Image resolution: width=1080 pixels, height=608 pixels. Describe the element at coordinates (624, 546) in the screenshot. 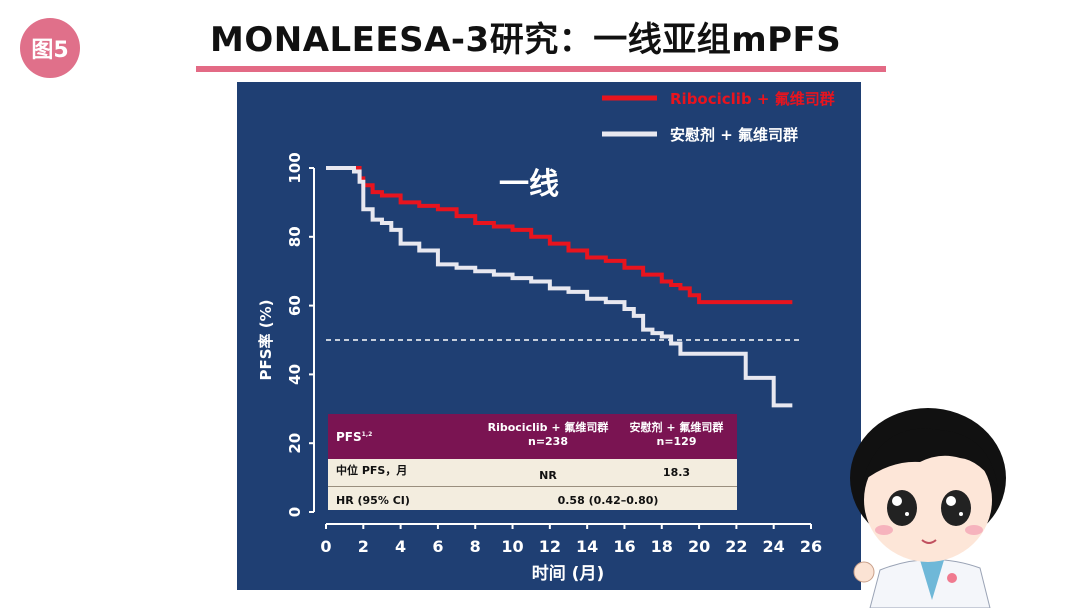

I see `x-tick-label: 16` at that location.